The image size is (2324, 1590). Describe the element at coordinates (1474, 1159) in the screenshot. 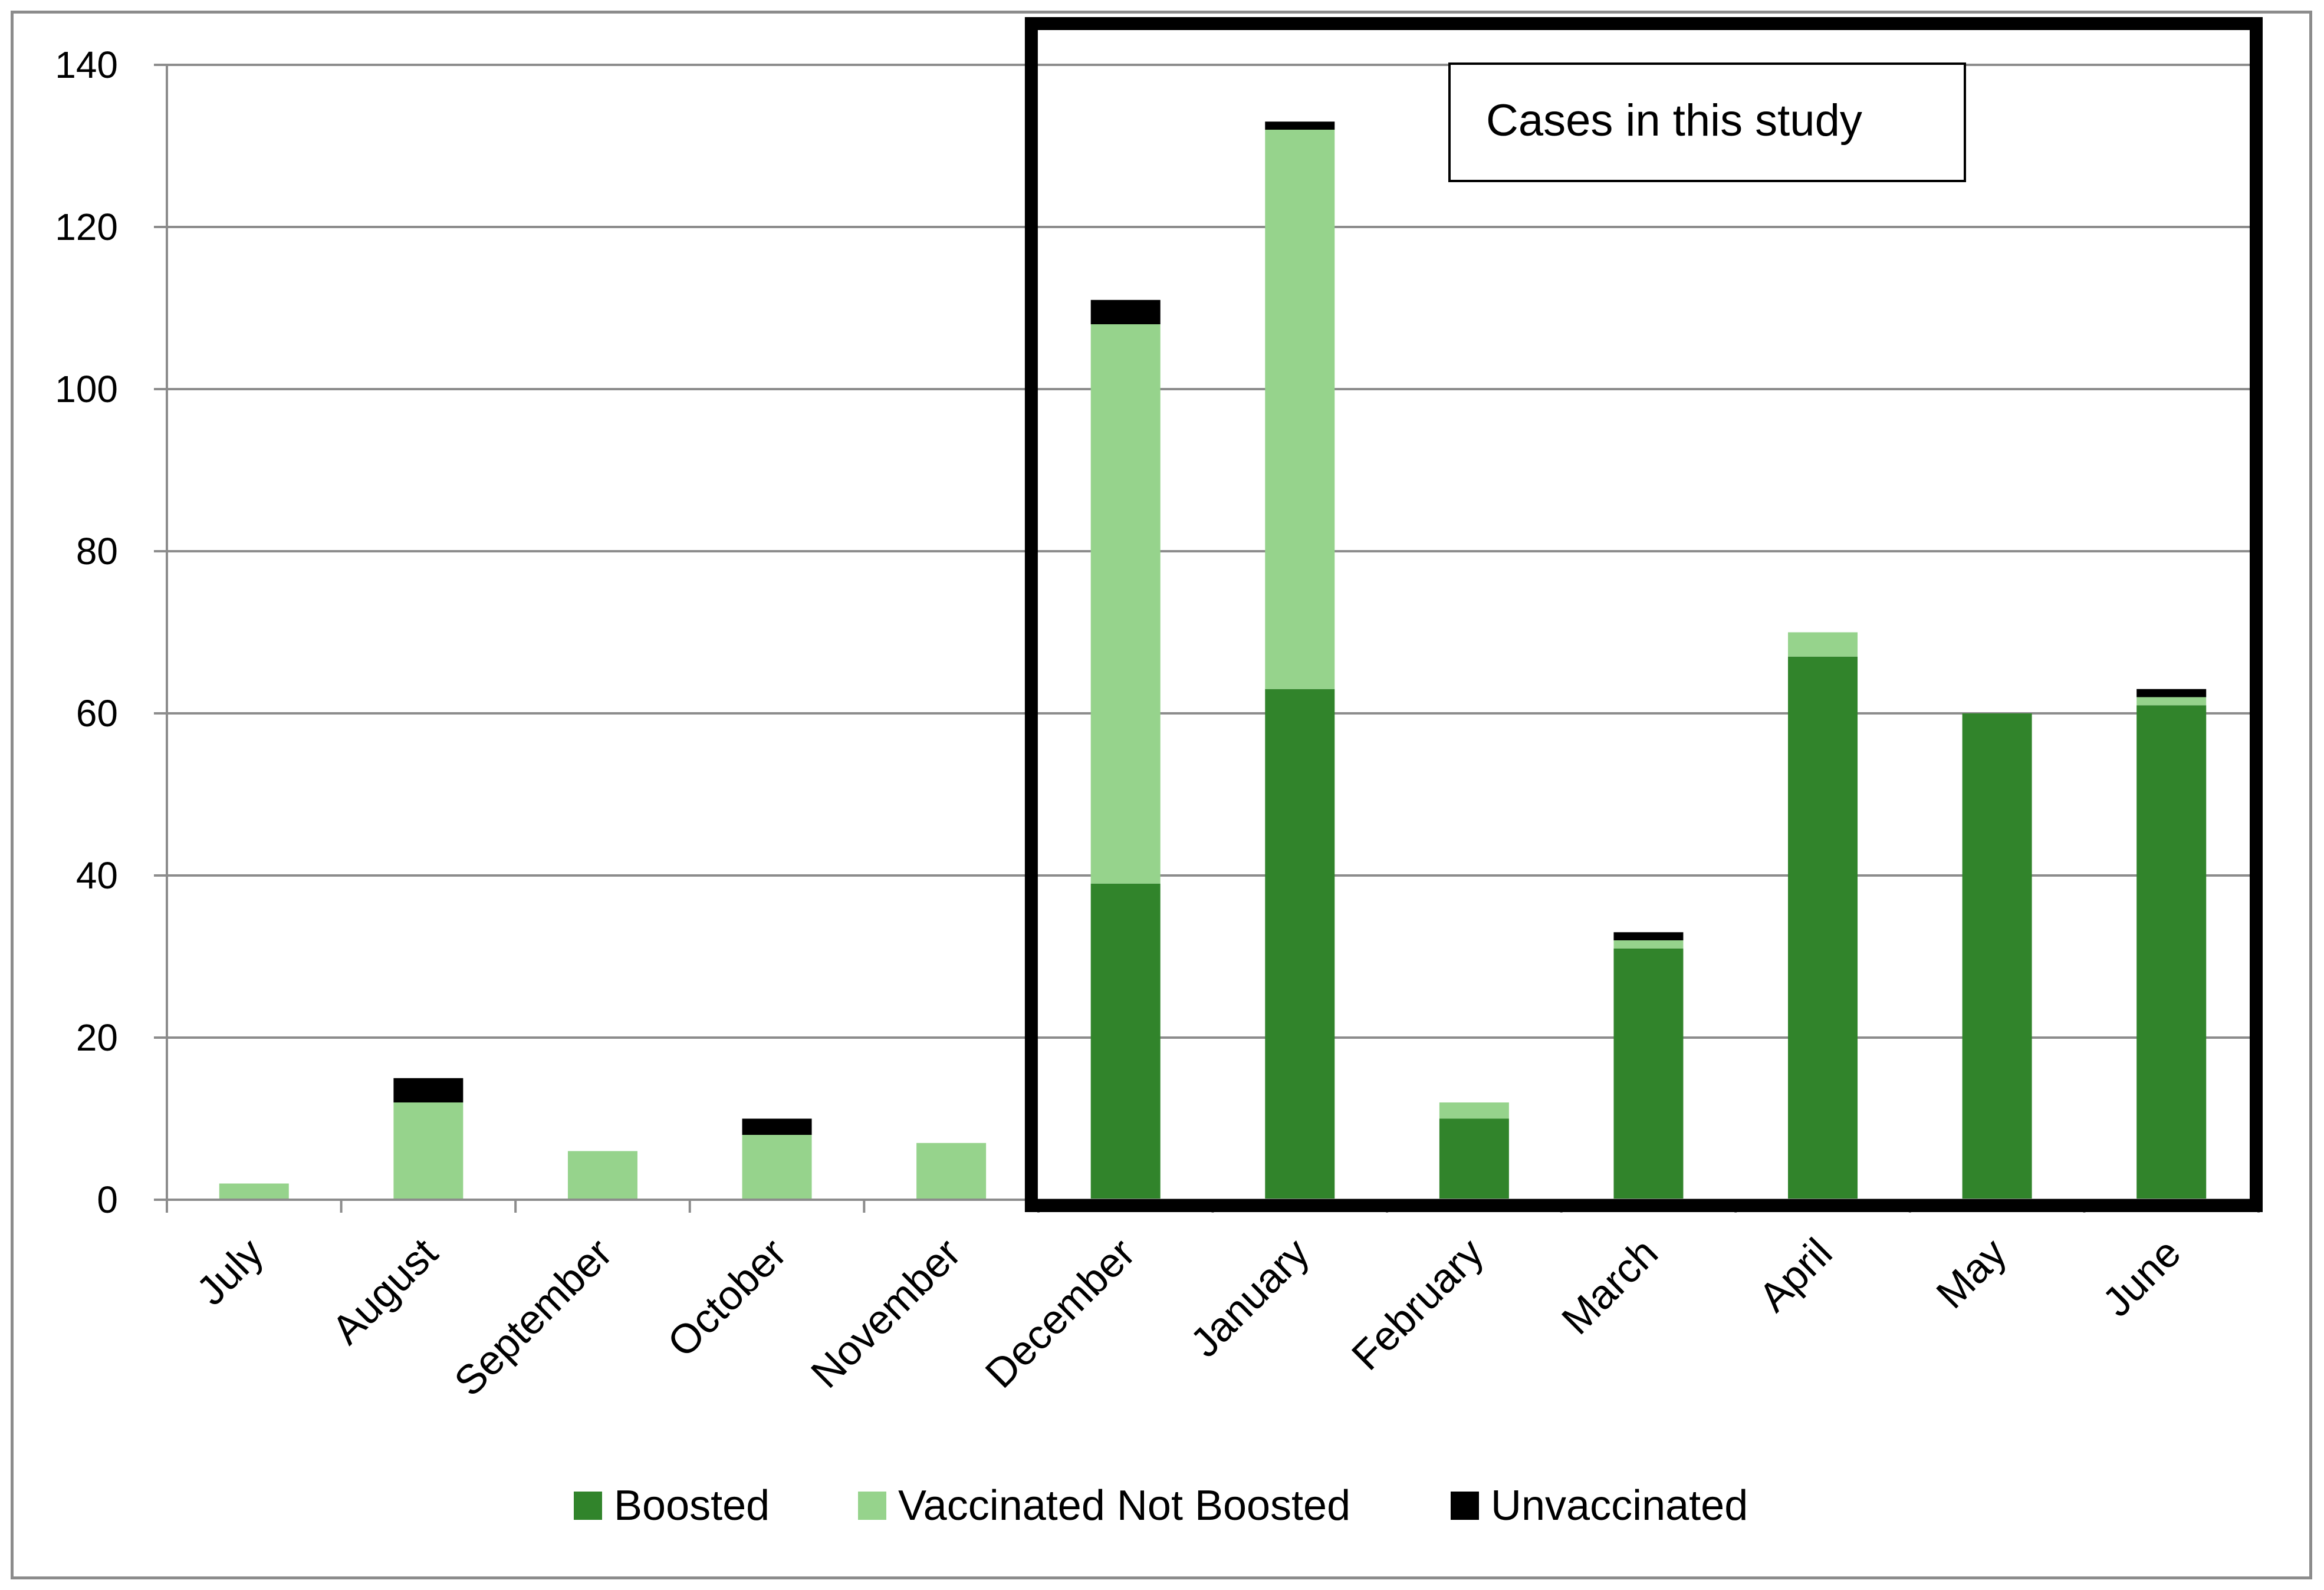

I see `bar-boosted-february` at that location.